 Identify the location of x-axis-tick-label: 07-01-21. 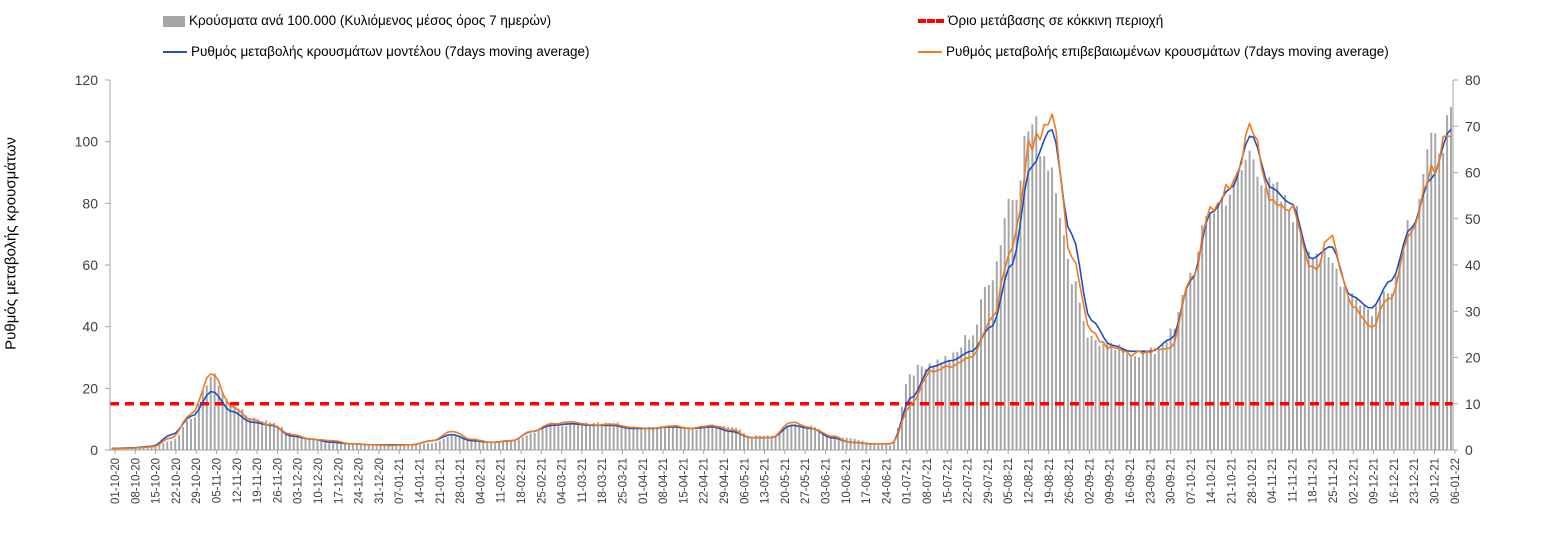
(400, 481).